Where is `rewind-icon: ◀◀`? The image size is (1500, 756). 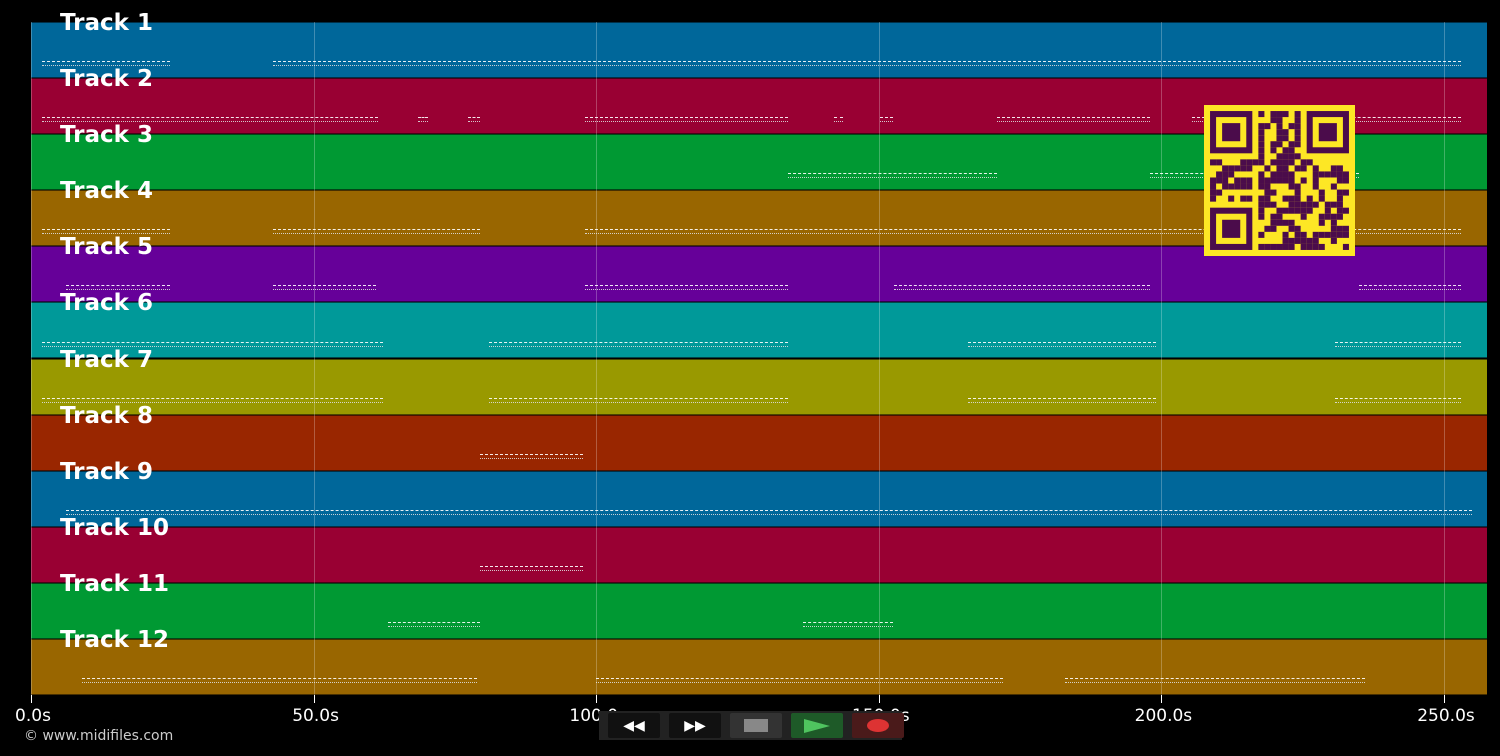
rewind-icon: ◀◀ is located at coordinates (634, 725).